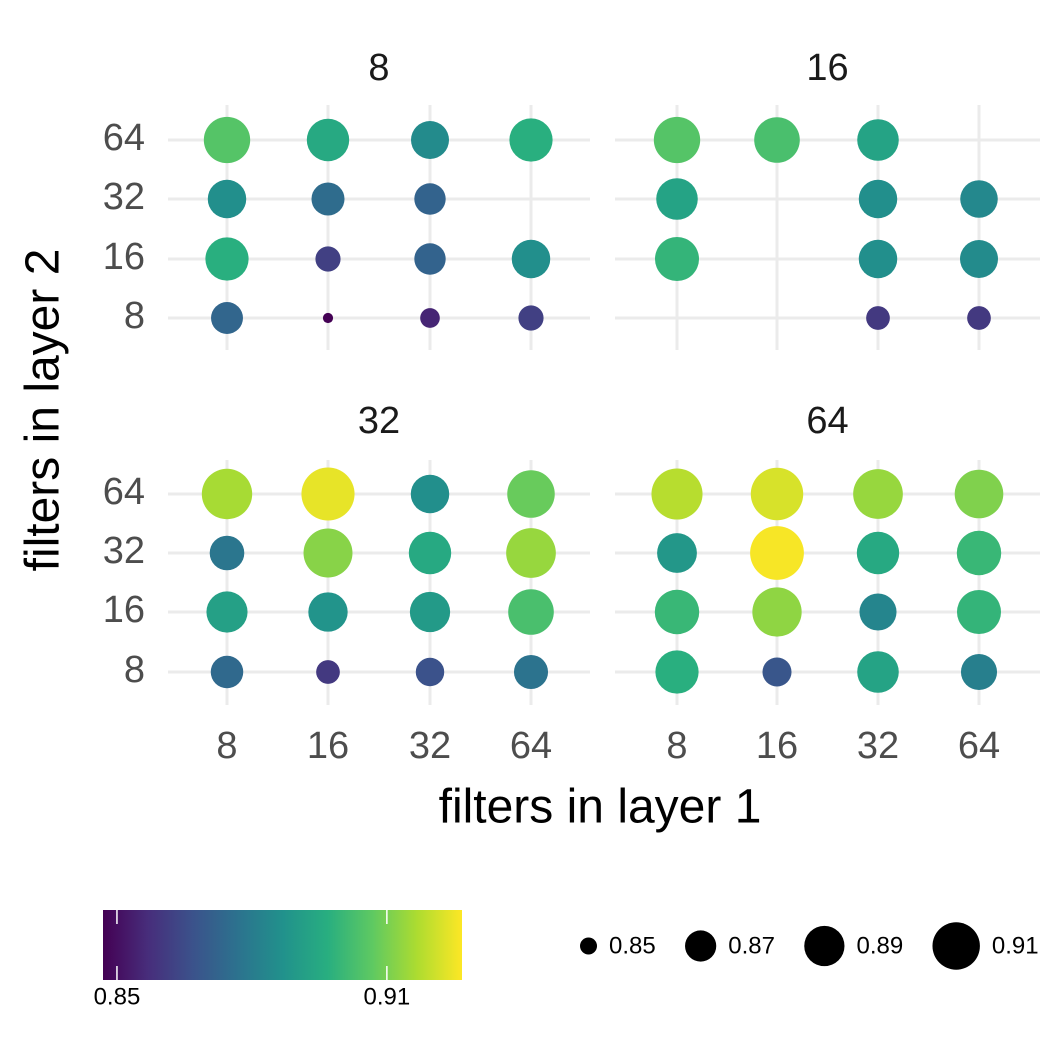 The height and width of the screenshot is (1062, 1062). What do you see at coordinates (387, 996) in the screenshot?
I see `colorbar-label: 0.91` at bounding box center [387, 996].